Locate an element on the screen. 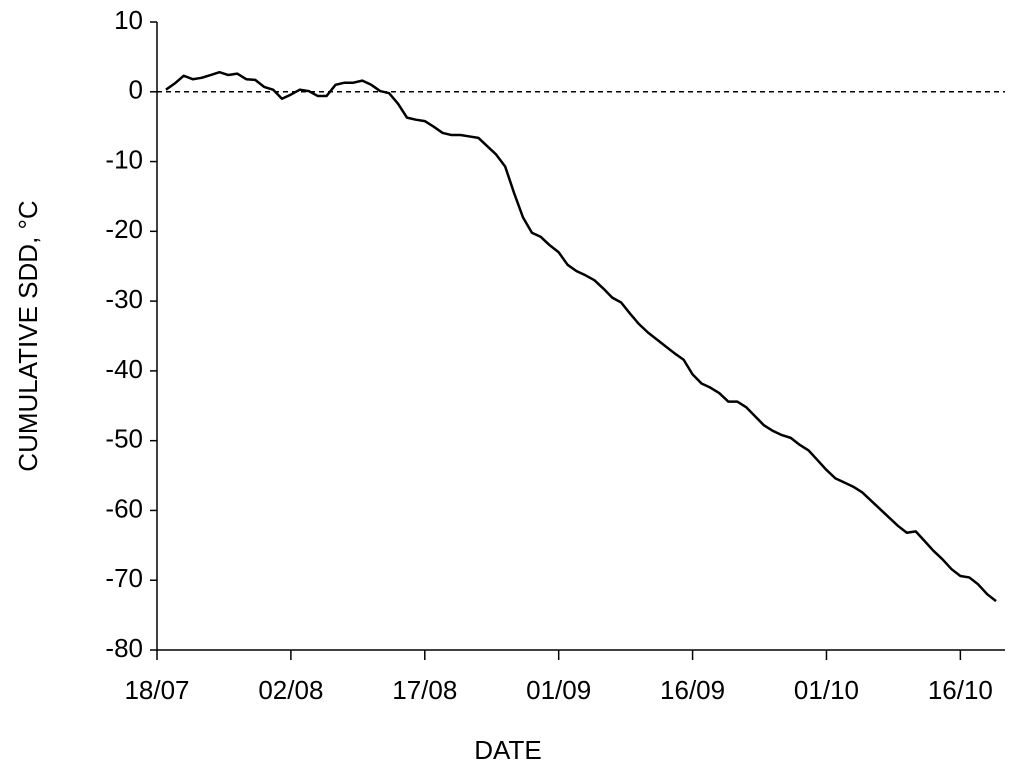 Image resolution: width=1017 pixels, height=778 pixels. y-tick-label: -70 is located at coordinates (124, 578).